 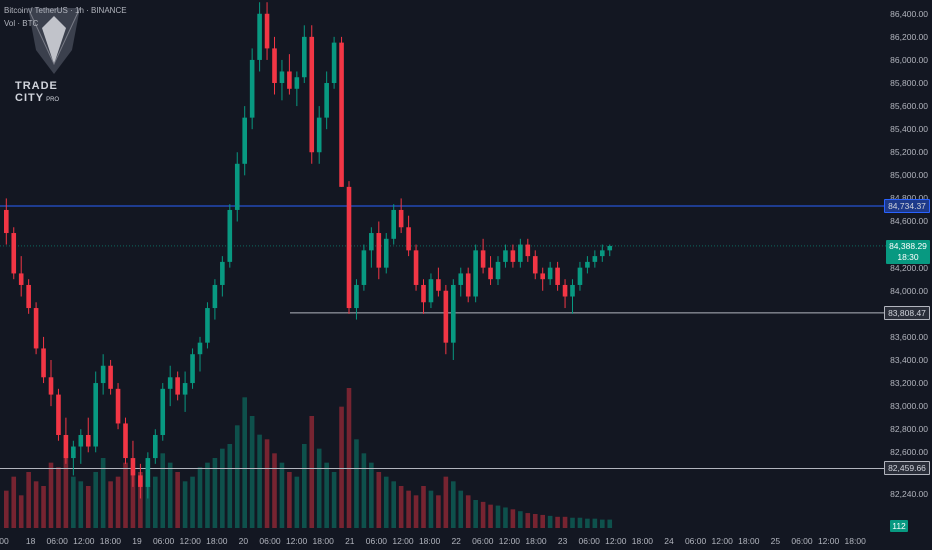 I want to click on current-price-tag: 84,388.29 18:30, so click(x=908, y=251).